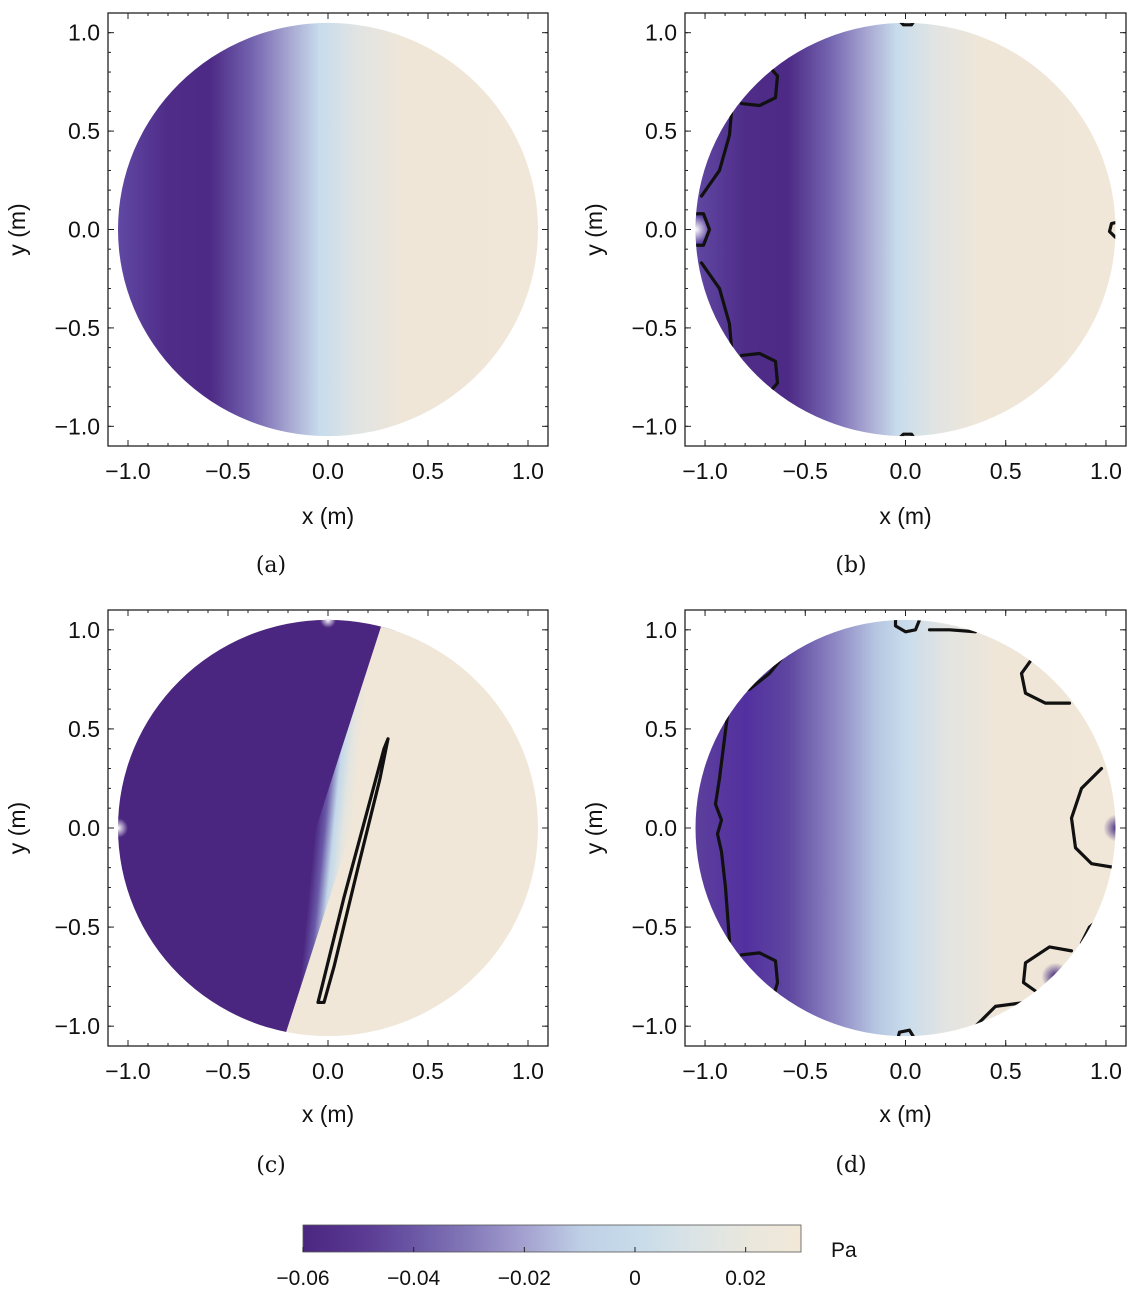  I want to click on panel-d-disk, so click(905, 828).